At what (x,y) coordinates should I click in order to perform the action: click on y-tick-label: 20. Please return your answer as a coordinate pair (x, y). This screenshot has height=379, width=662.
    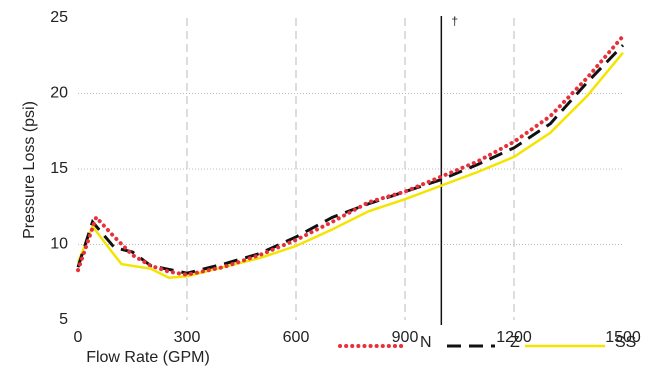
    Looking at the image, I should click on (59, 93).